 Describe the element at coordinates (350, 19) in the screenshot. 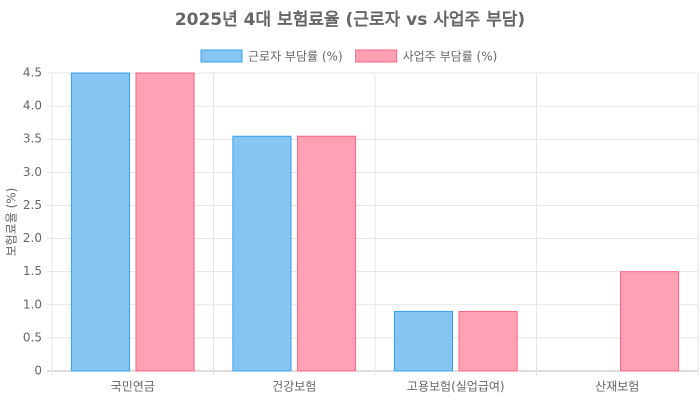

I see `chart-title: 2025년 4대 보험료율 (근로자 vs 사업주 부담)` at that location.